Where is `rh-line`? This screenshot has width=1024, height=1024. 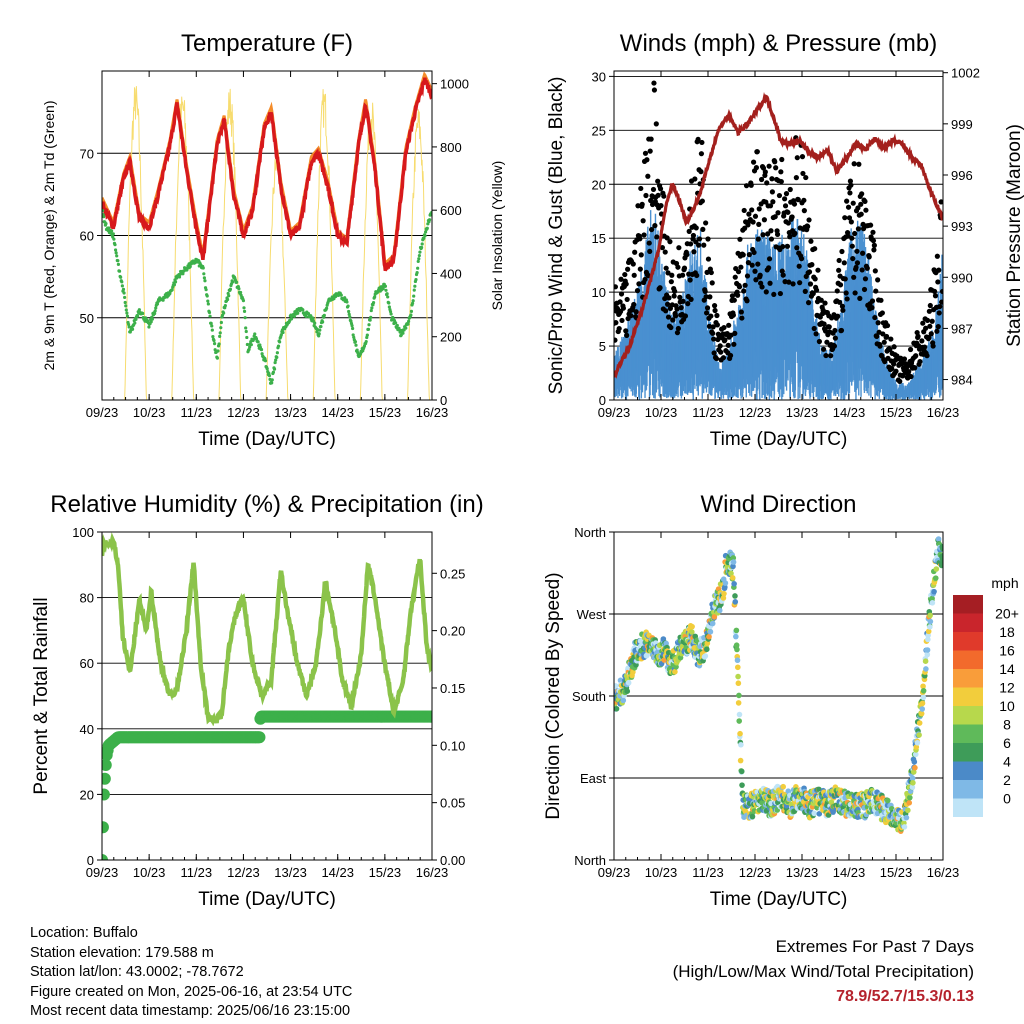
rh-line is located at coordinates (267, 629).